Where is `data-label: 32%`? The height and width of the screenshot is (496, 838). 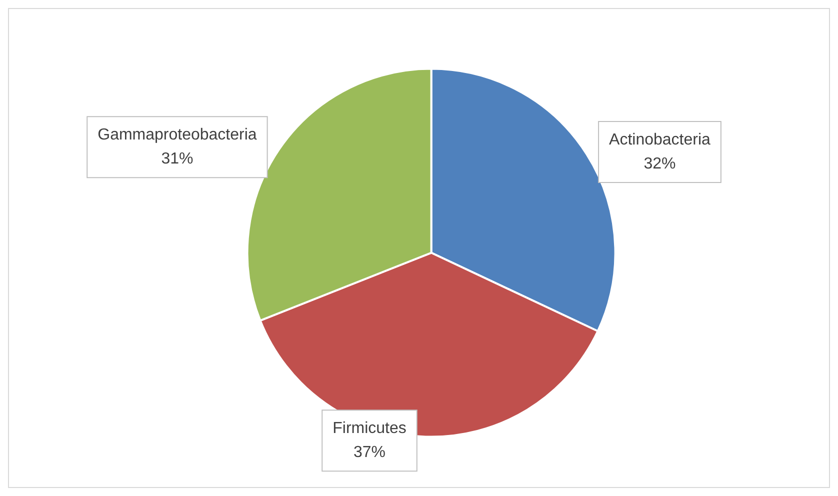 data-label: 32% is located at coordinates (660, 164).